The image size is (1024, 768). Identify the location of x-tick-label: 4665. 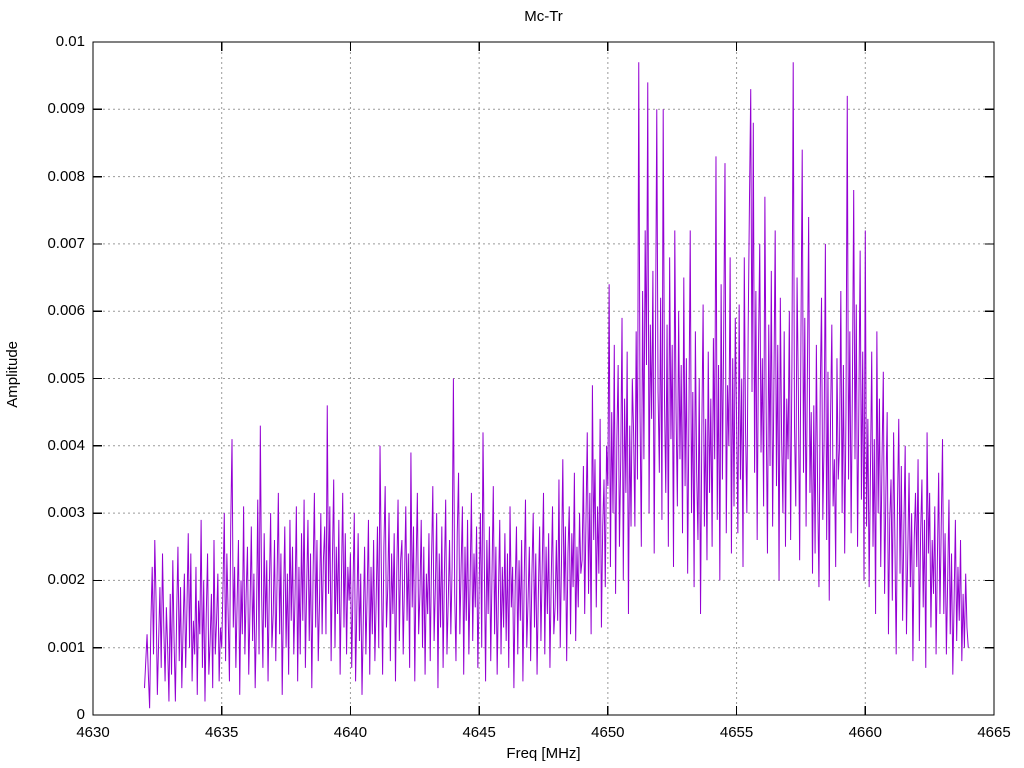
(994, 732).